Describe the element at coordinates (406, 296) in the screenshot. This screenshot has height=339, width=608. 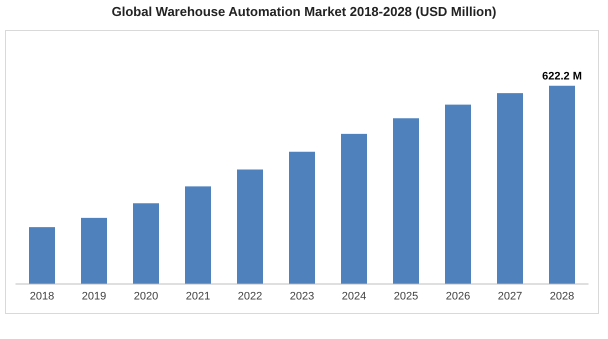
I see `x-tick-label: 2025` at that location.